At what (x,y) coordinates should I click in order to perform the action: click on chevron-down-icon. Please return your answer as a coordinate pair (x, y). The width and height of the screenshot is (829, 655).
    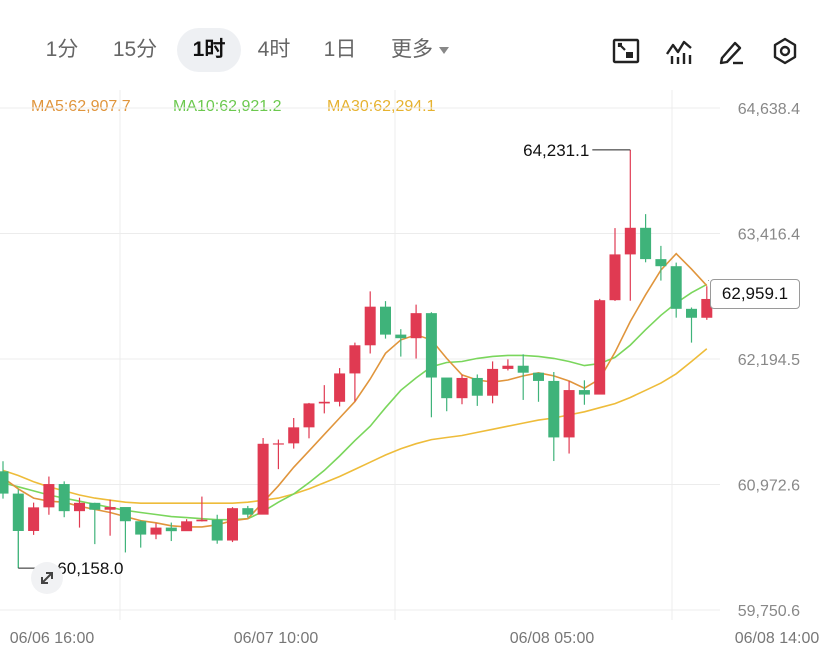
    Looking at the image, I should click on (444, 50).